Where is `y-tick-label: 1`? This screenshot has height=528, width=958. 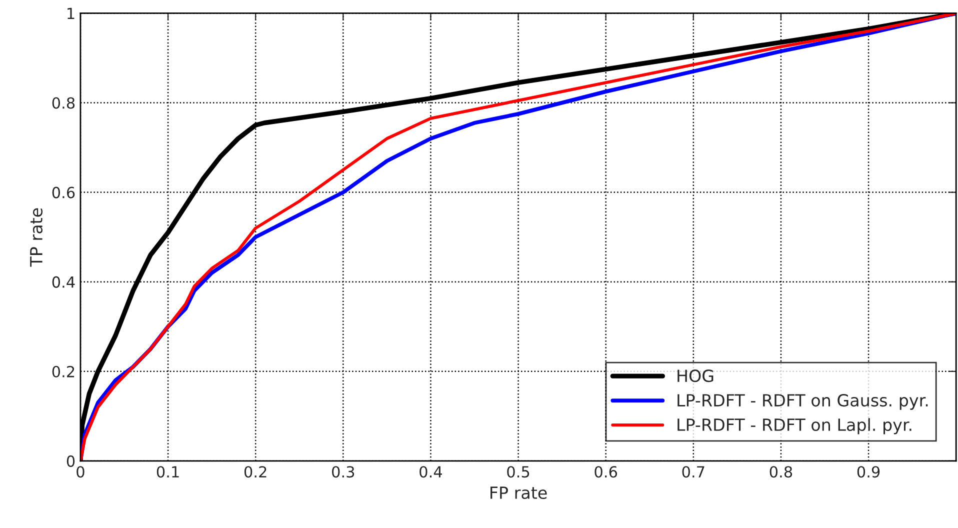 y-tick-label: 1 is located at coordinates (71, 14).